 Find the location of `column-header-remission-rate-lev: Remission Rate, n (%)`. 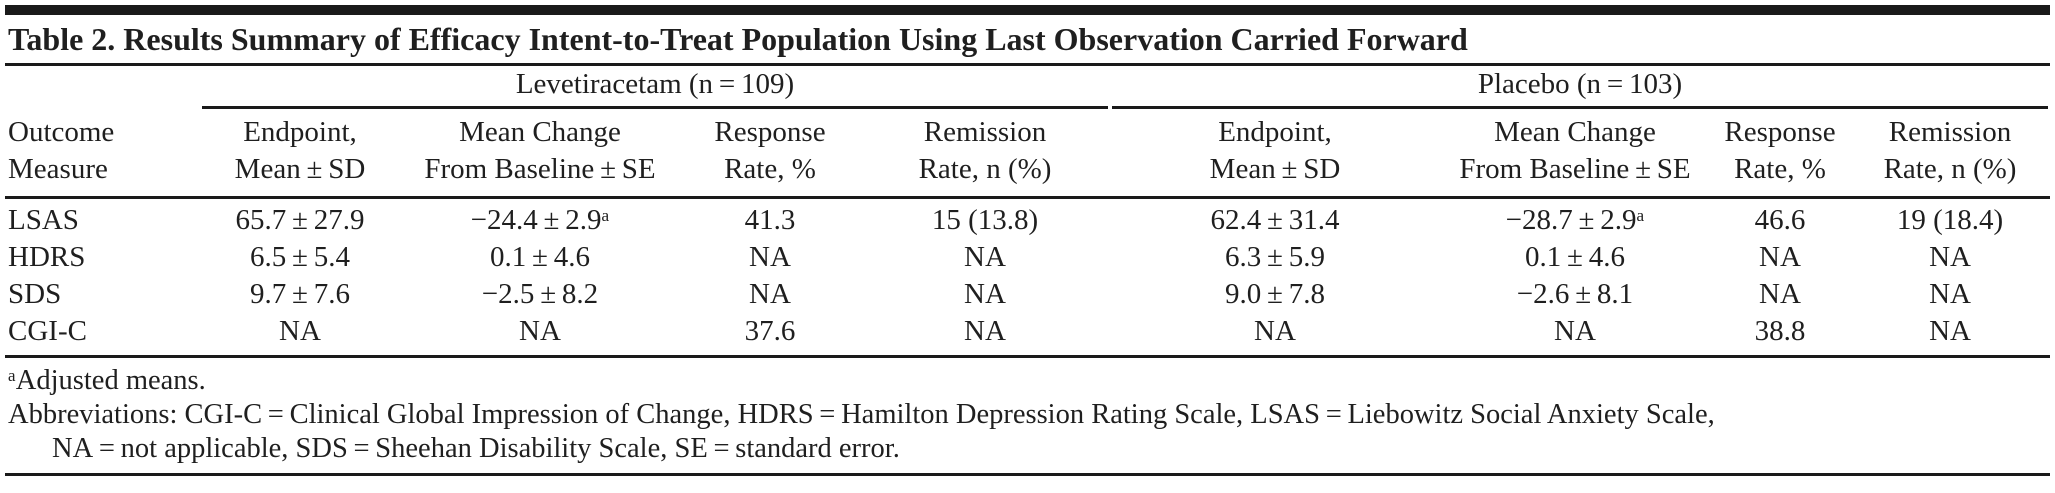

column-header-remission-rate-lev: Remission Rate, n (%) is located at coordinates (985, 154).